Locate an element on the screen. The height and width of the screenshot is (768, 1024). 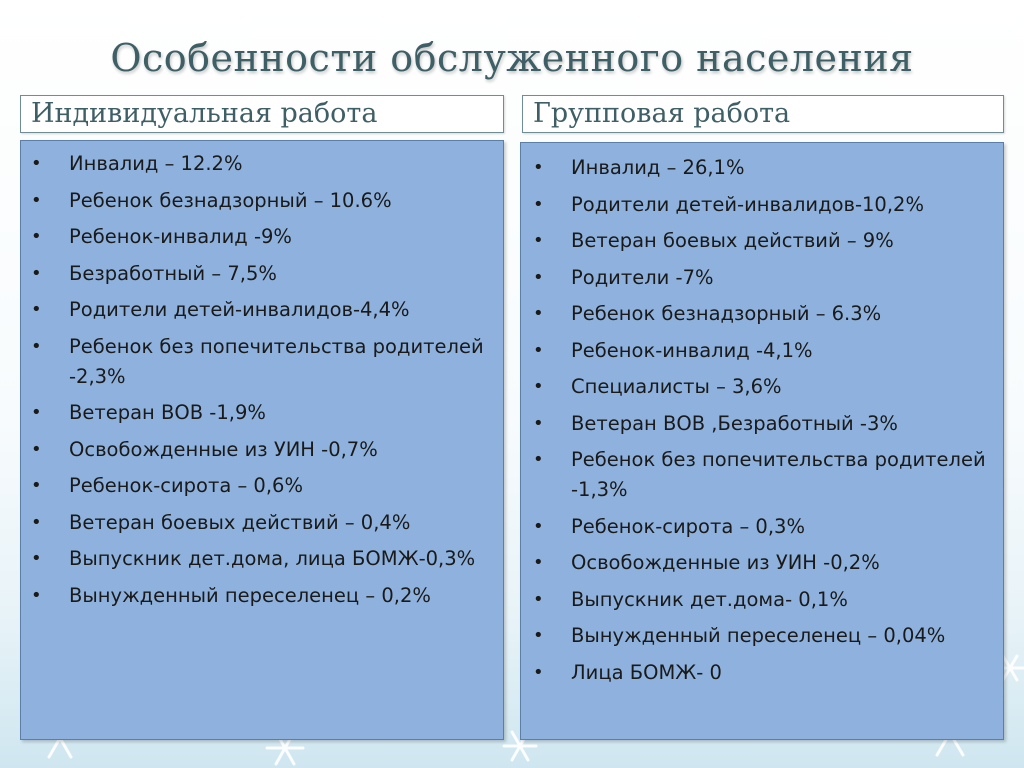
list-item: Ребенок-сирота – 0,3% is located at coordinates (762, 527).